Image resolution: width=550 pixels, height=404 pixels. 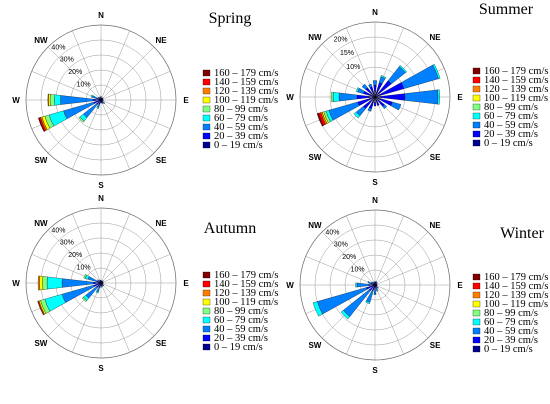 What do you see at coordinates (506, 9) in the screenshot?
I see `chart-title: Summer` at bounding box center [506, 9].